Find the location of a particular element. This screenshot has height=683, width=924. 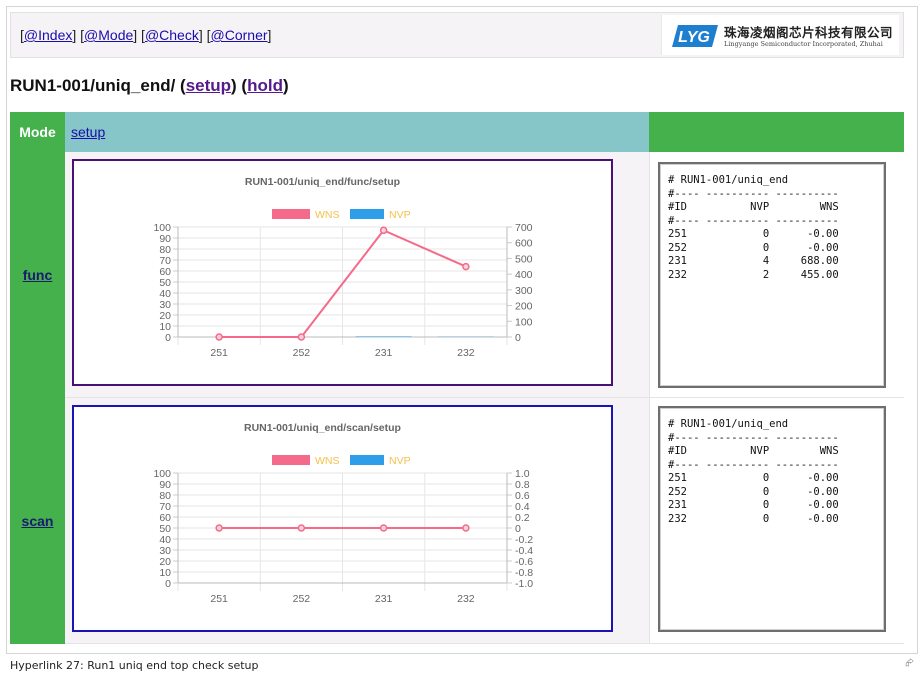

nav-link-corner: @Corner is located at coordinates (239, 35).